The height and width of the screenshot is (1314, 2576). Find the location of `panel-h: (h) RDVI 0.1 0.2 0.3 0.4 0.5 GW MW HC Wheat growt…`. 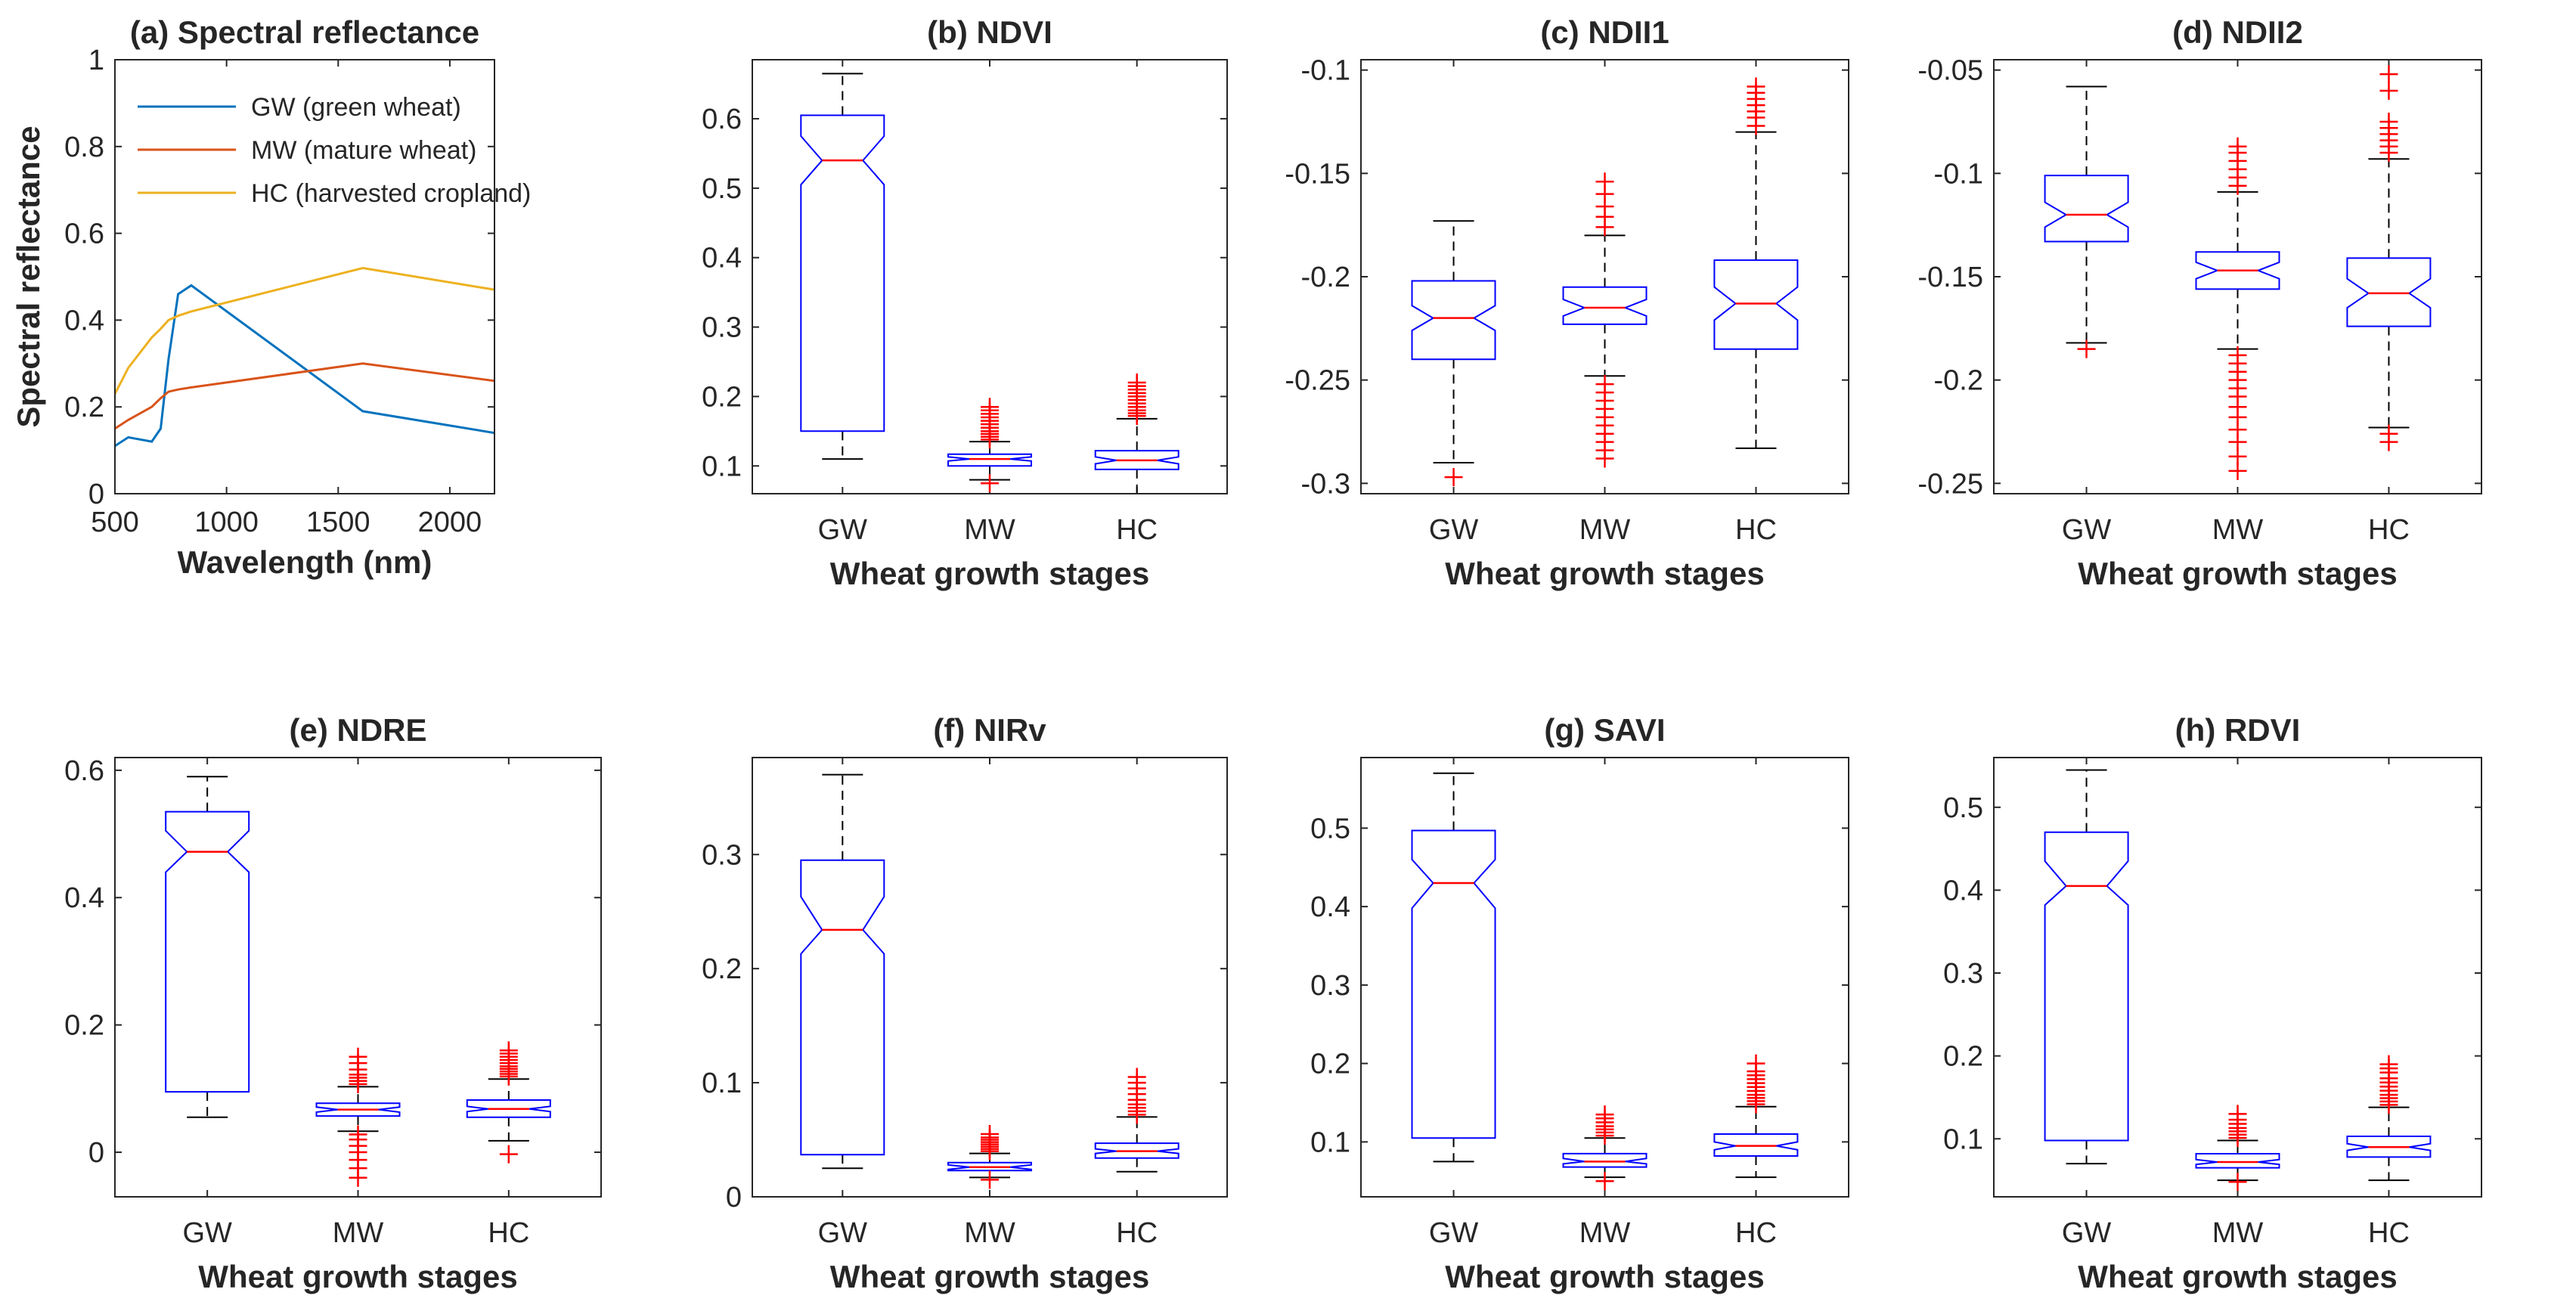

panel-h: (h) RDVI 0.1 0.2 0.3 0.4 0.5 GW MW HC Wheat growt… is located at coordinates (2212, 1003).